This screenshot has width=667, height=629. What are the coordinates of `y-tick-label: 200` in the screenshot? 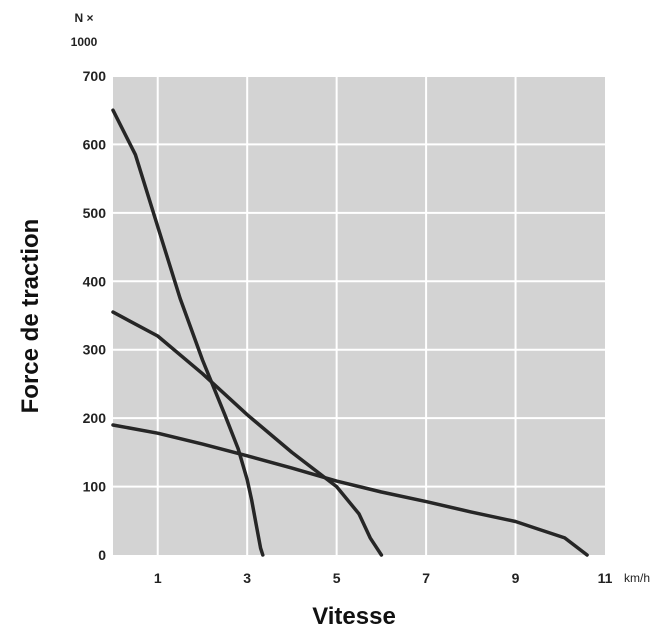 It's located at (95, 418).